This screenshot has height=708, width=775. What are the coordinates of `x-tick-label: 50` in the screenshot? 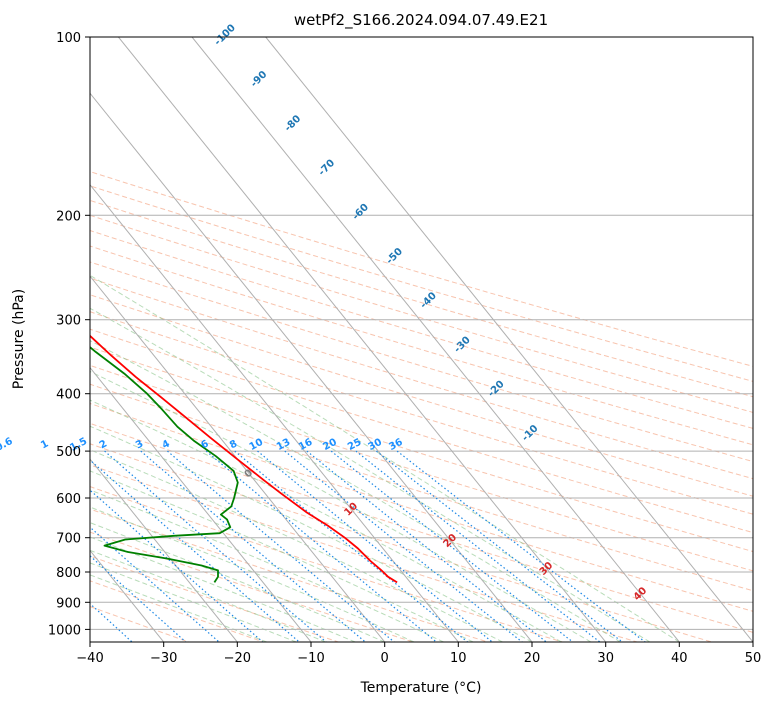 It's located at (753, 658).